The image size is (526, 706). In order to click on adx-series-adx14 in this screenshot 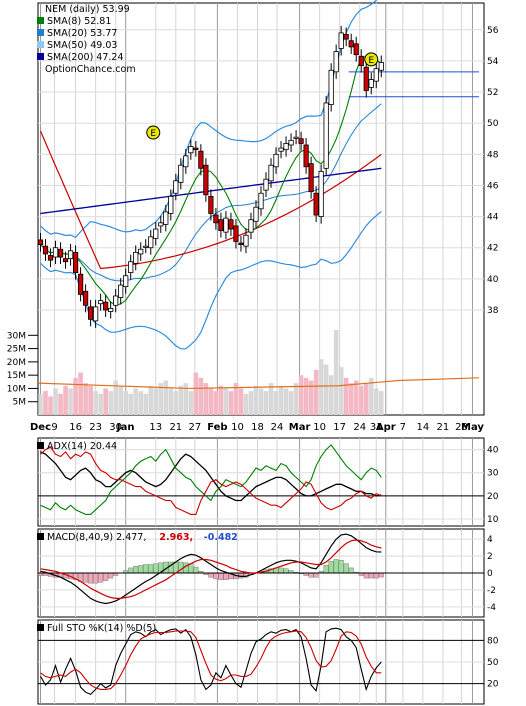, I will do `click(211, 476)`.